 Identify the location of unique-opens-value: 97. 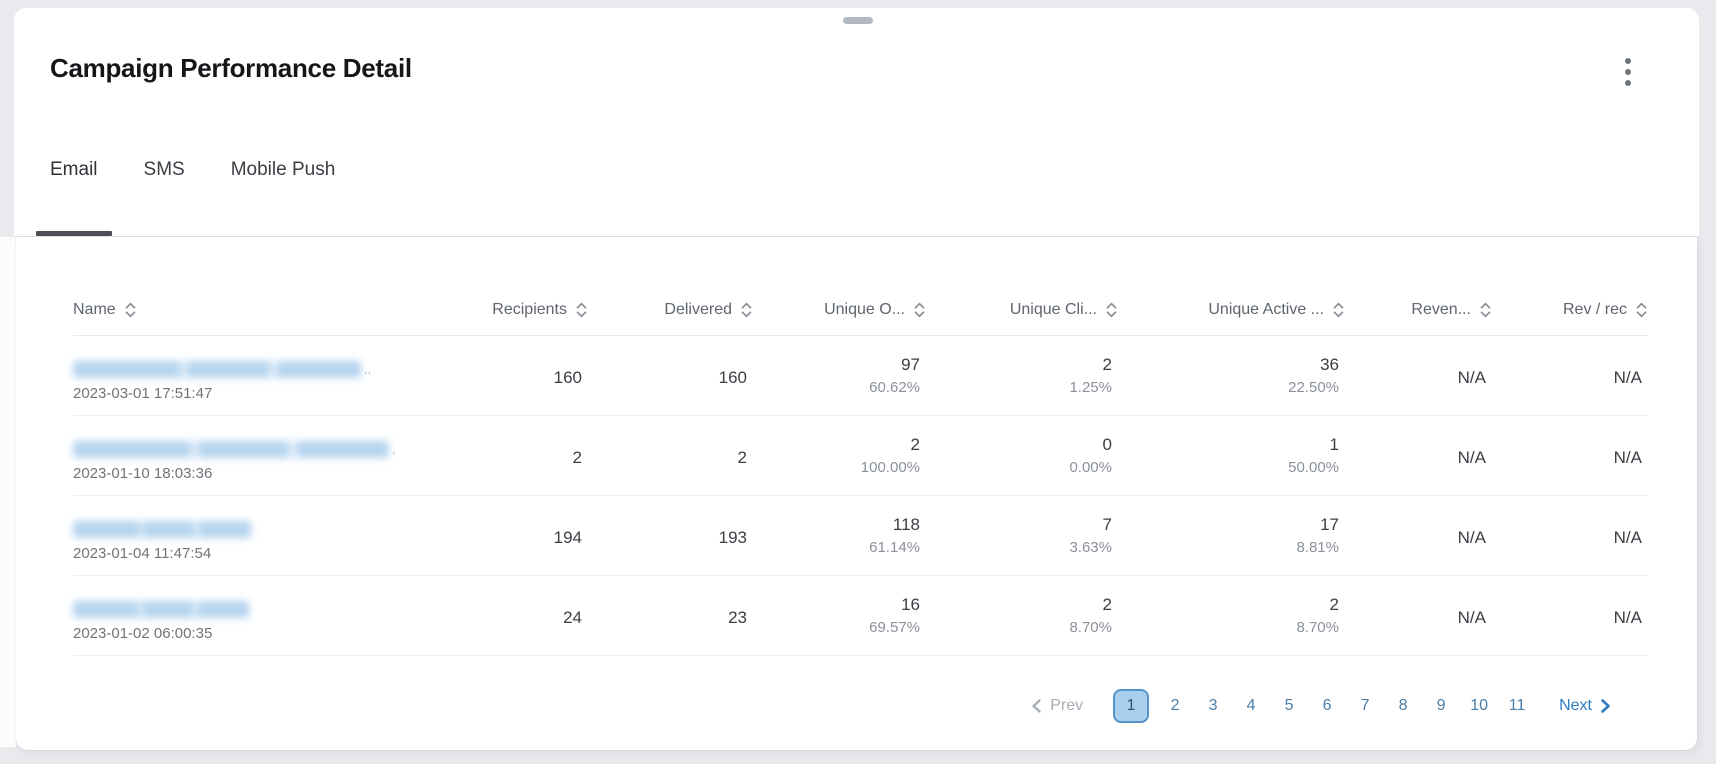
(910, 364).